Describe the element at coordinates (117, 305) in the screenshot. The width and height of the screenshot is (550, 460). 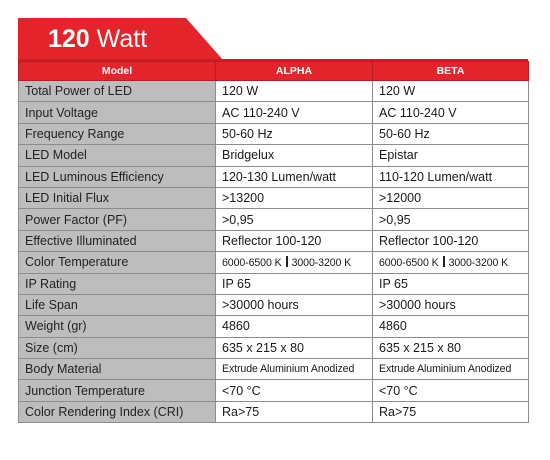
I see `row-label: Life Span` at that location.